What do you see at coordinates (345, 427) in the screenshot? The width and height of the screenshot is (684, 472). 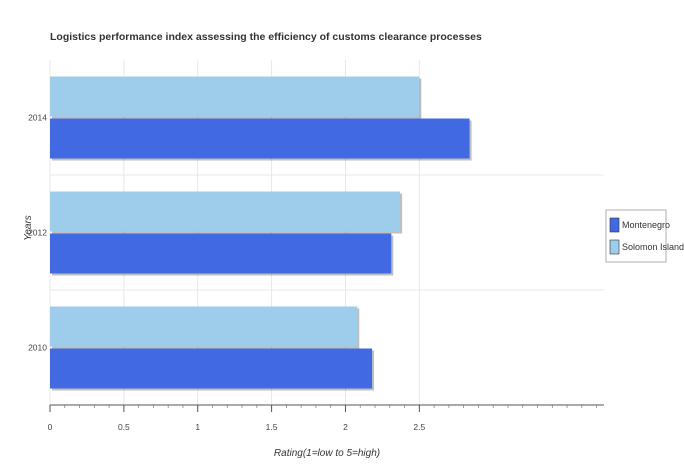 I see `x-tick-label: 2` at bounding box center [345, 427].